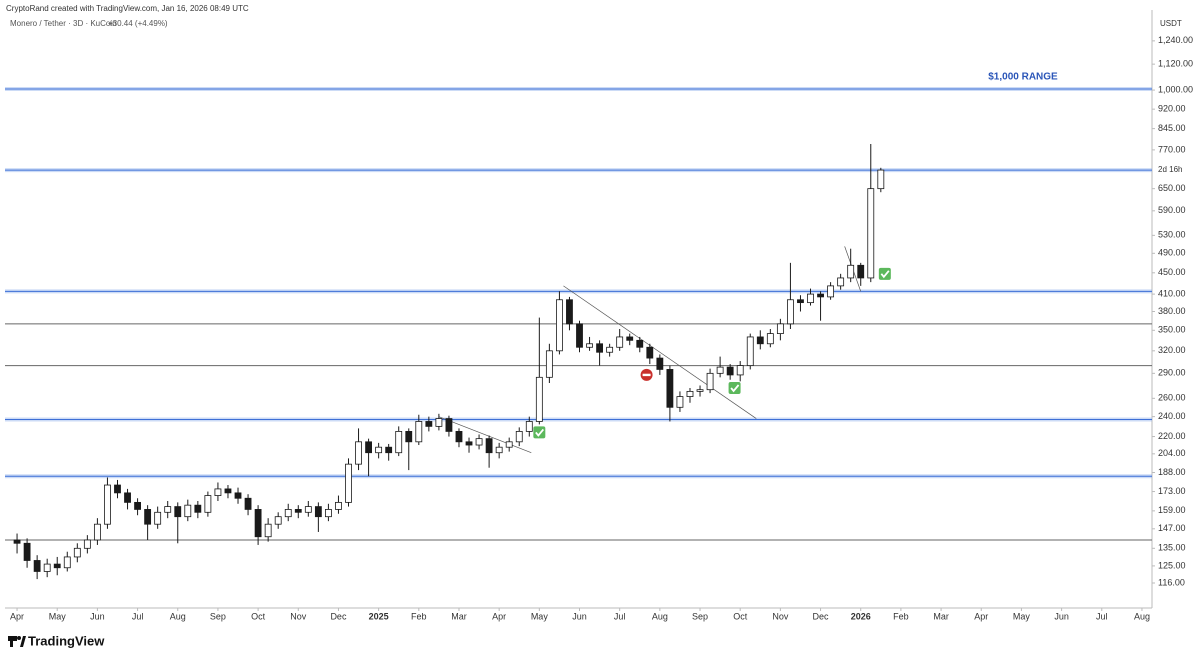 The image size is (1200, 664). I want to click on y-tick-label: 530.00, so click(1172, 235).